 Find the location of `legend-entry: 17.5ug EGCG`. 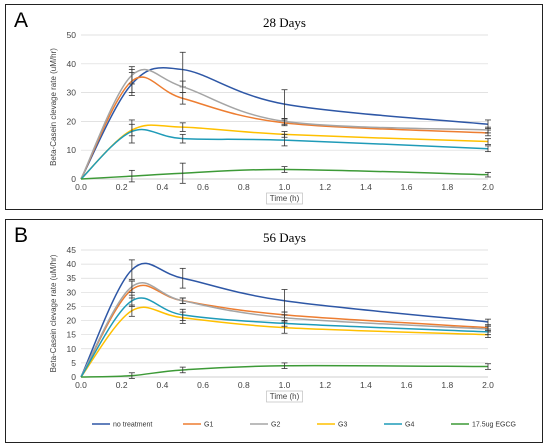

legend-entry: 17.5ug EGCG is located at coordinates (494, 425).